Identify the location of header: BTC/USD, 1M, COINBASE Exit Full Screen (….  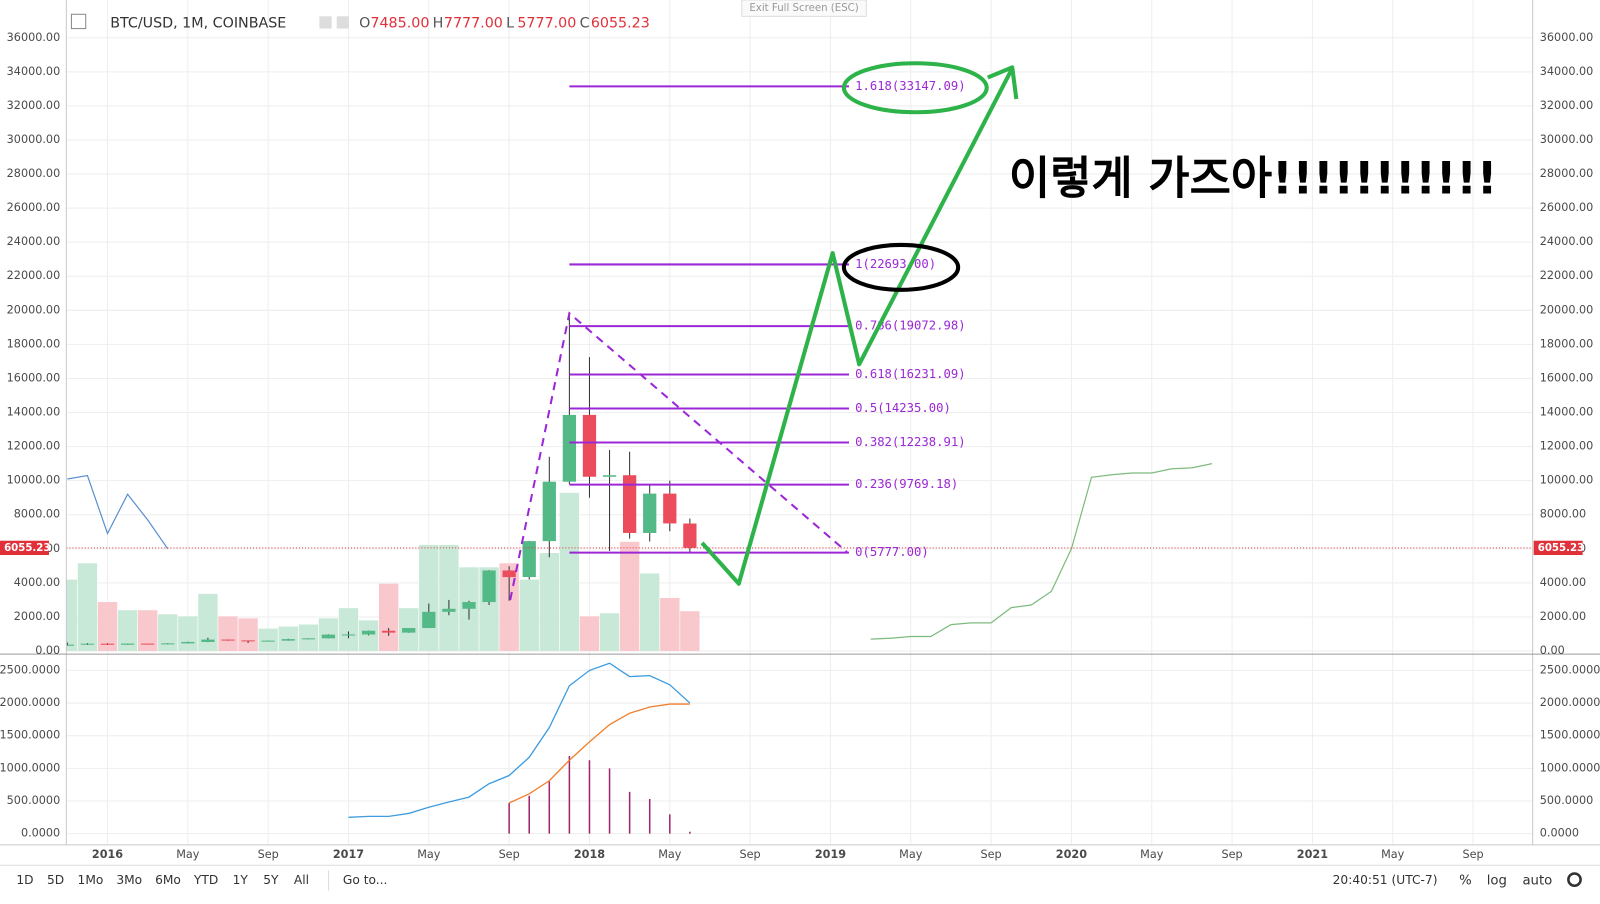
(468, 15).